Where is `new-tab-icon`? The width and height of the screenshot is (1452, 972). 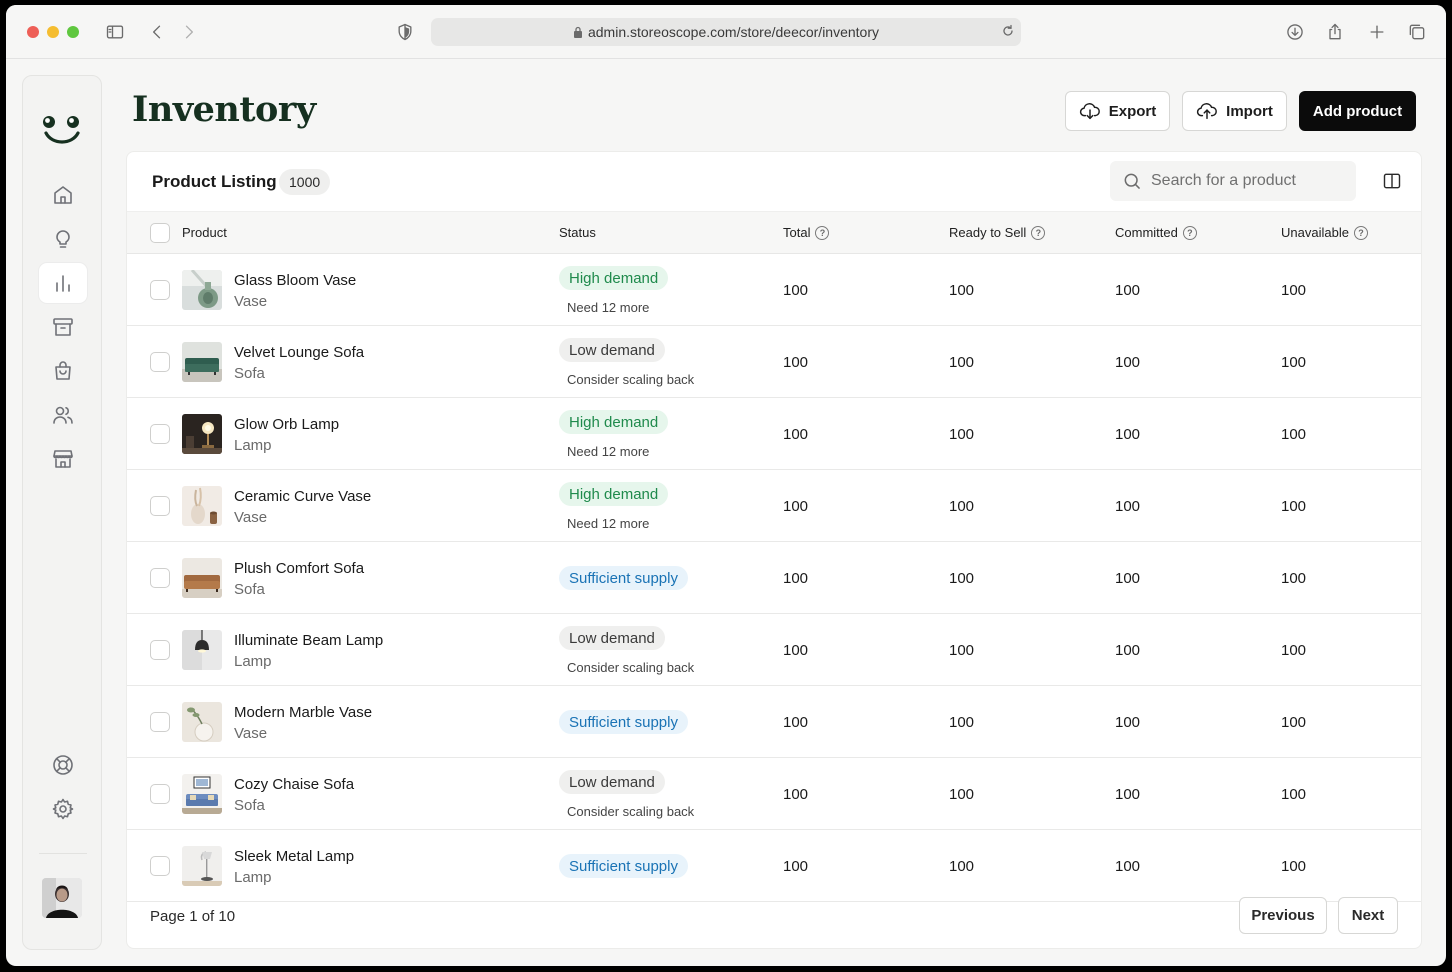
new-tab-icon is located at coordinates (1377, 32).